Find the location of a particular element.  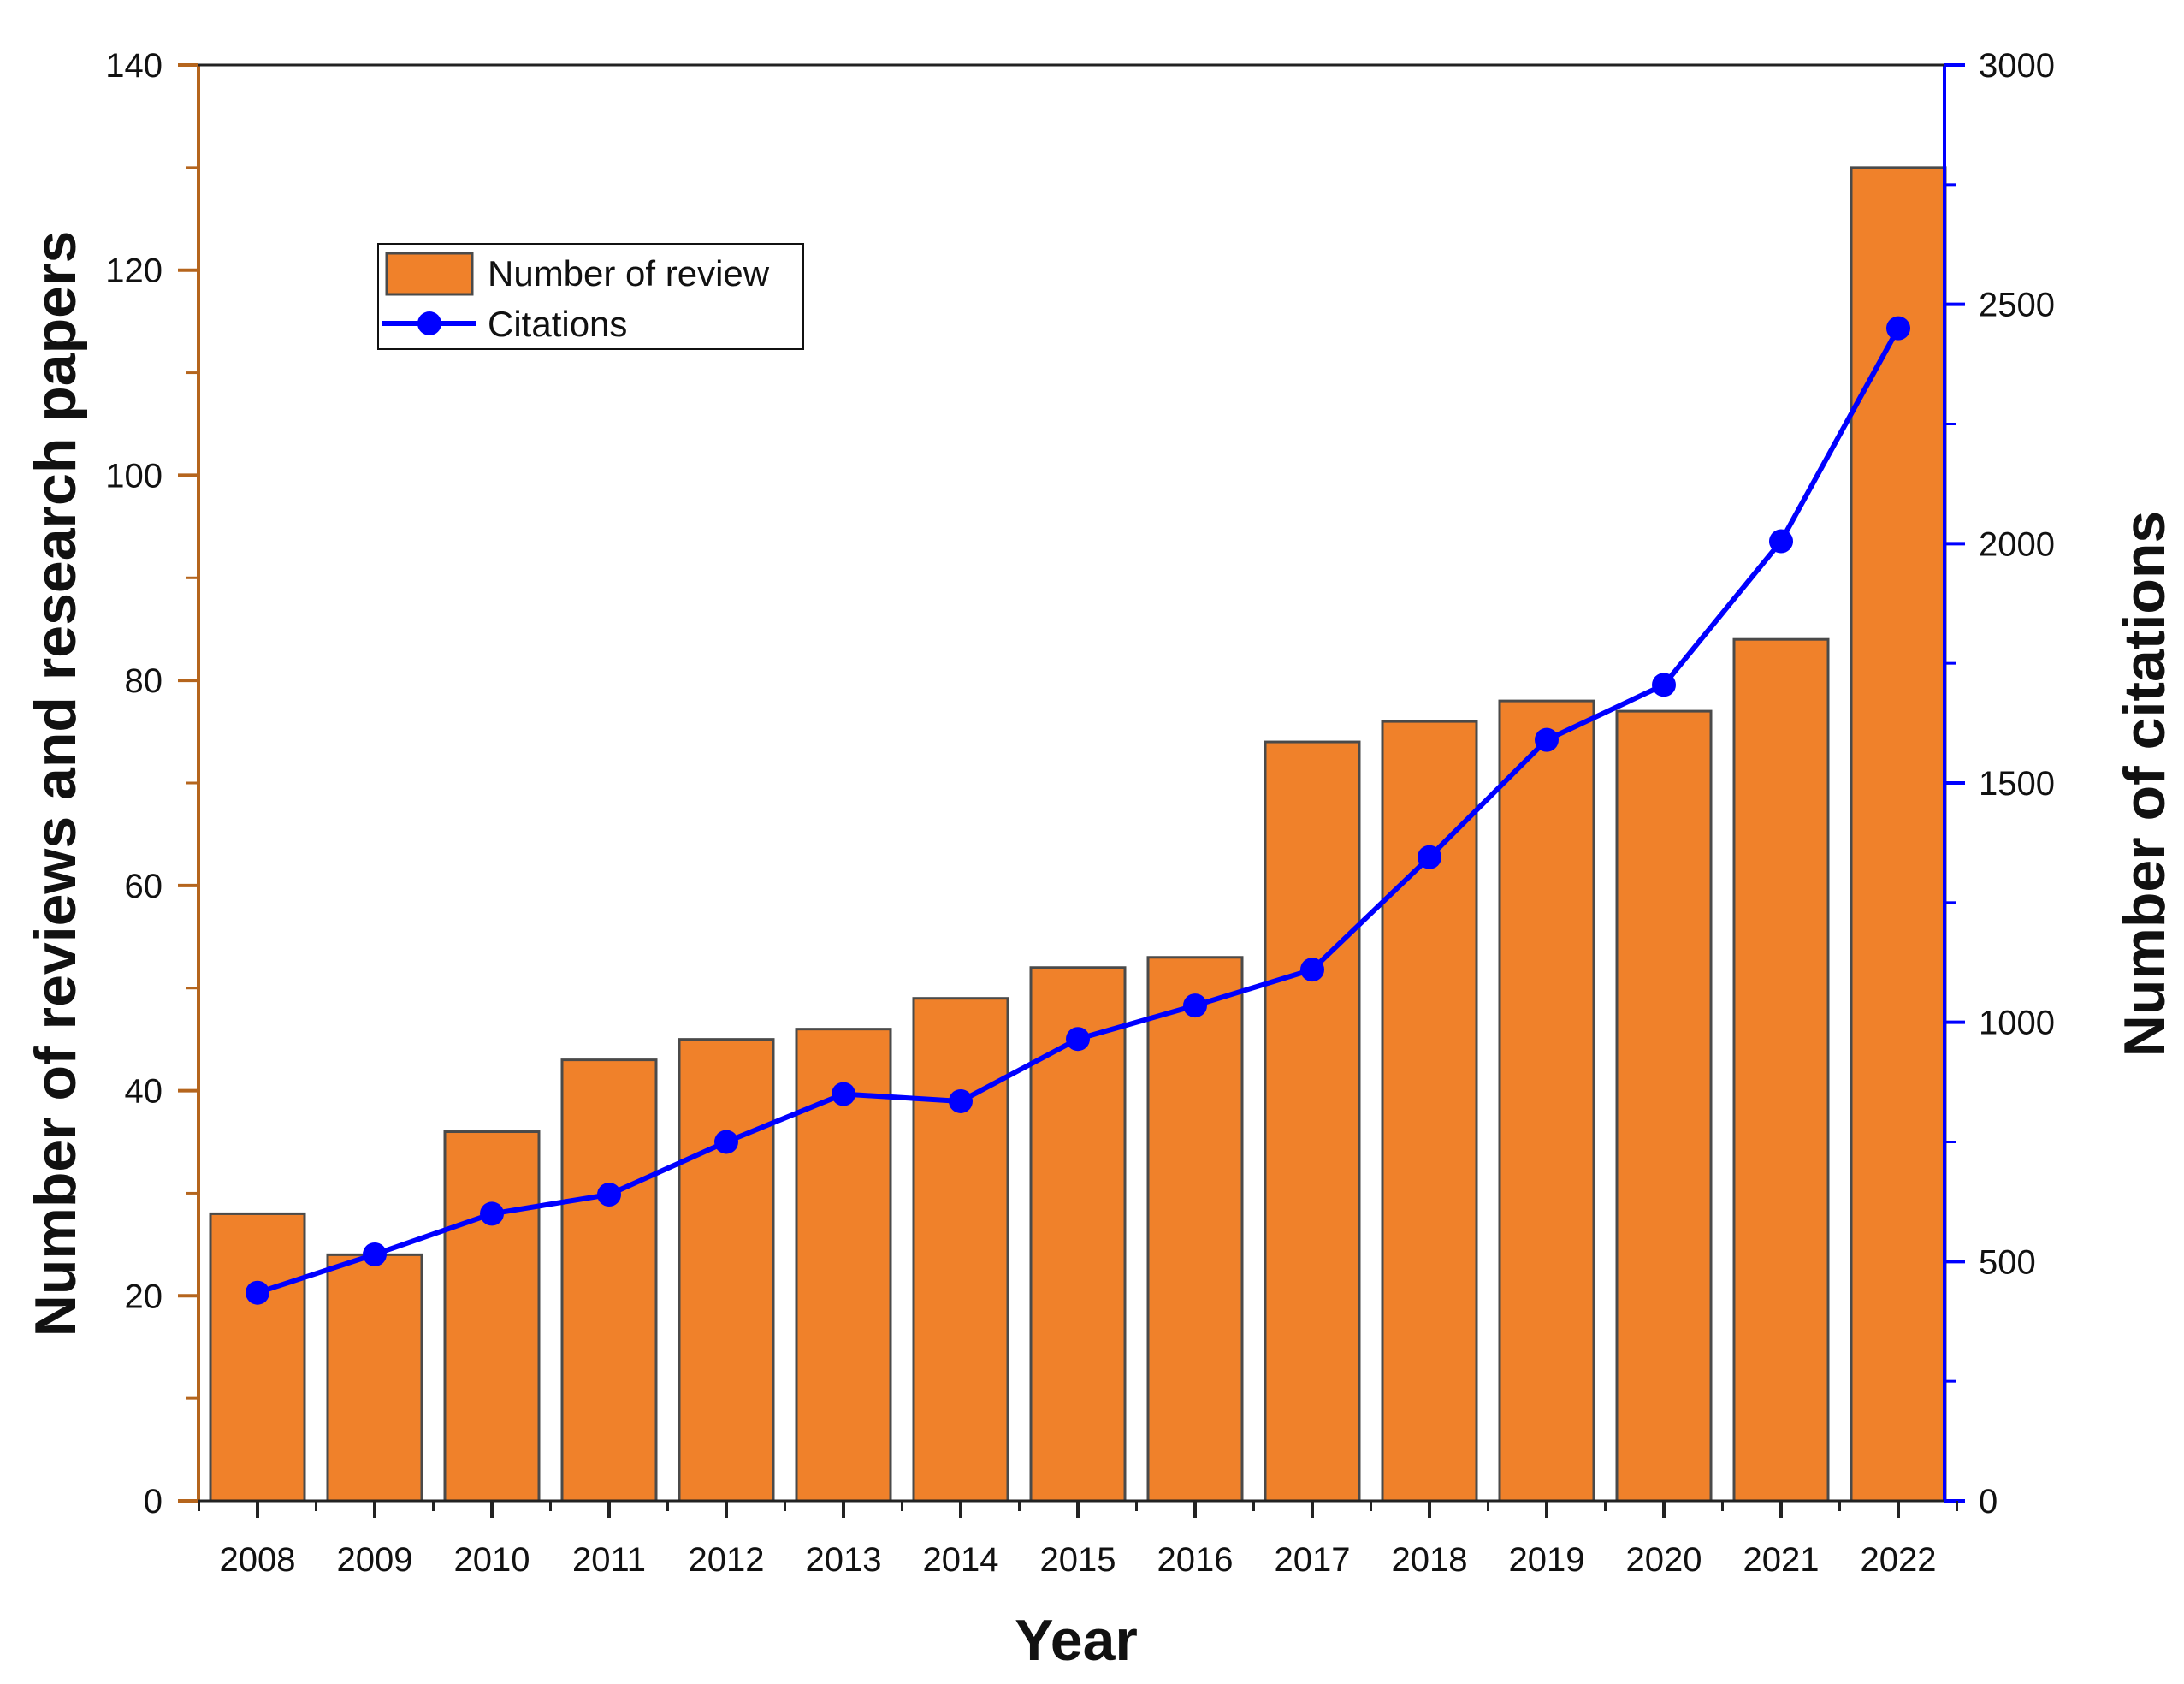

left-tick-label: 80 is located at coordinates (144, 681).